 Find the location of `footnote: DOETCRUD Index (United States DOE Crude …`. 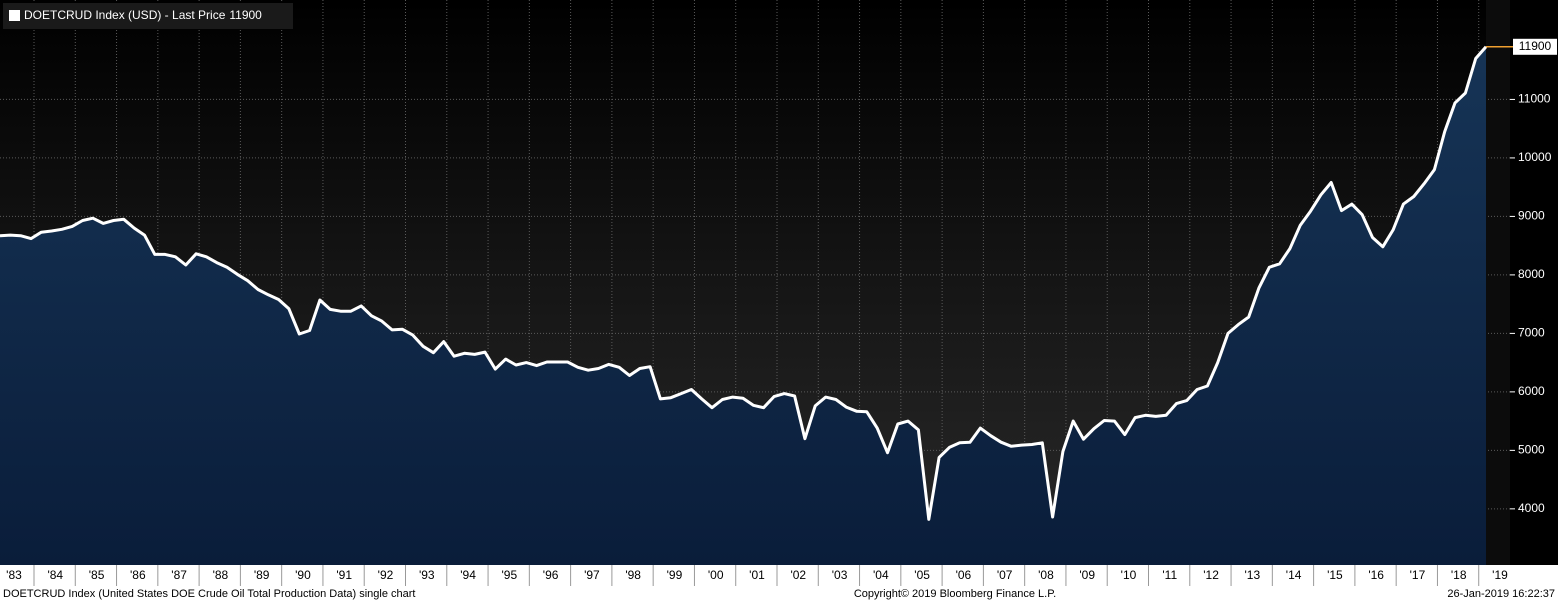

footnote: DOETCRUD Index (United States DOE Crude … is located at coordinates (209, 594).